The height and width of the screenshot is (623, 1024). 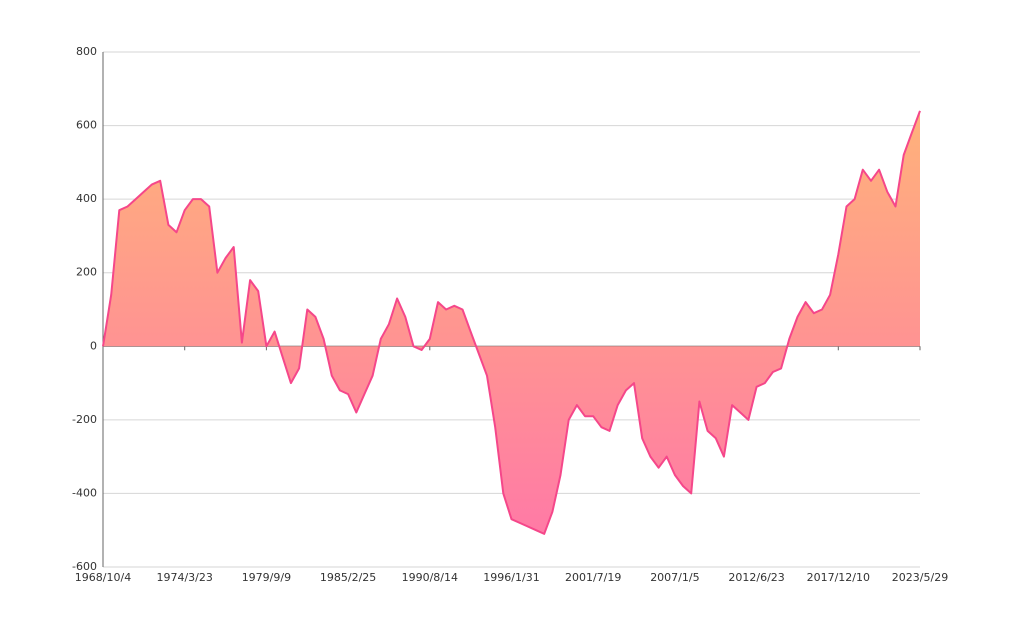 I want to click on x-tick-label: 2007/1/5, so click(x=674, y=577).